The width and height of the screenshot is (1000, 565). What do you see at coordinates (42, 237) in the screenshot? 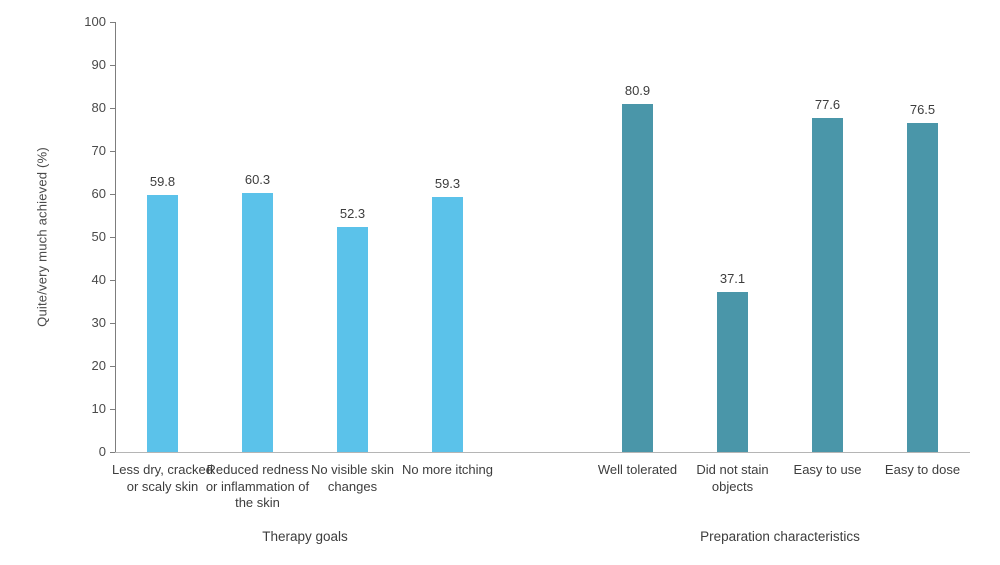
I see `y-axis-title: Quite/very much achieved (%)` at bounding box center [42, 237].